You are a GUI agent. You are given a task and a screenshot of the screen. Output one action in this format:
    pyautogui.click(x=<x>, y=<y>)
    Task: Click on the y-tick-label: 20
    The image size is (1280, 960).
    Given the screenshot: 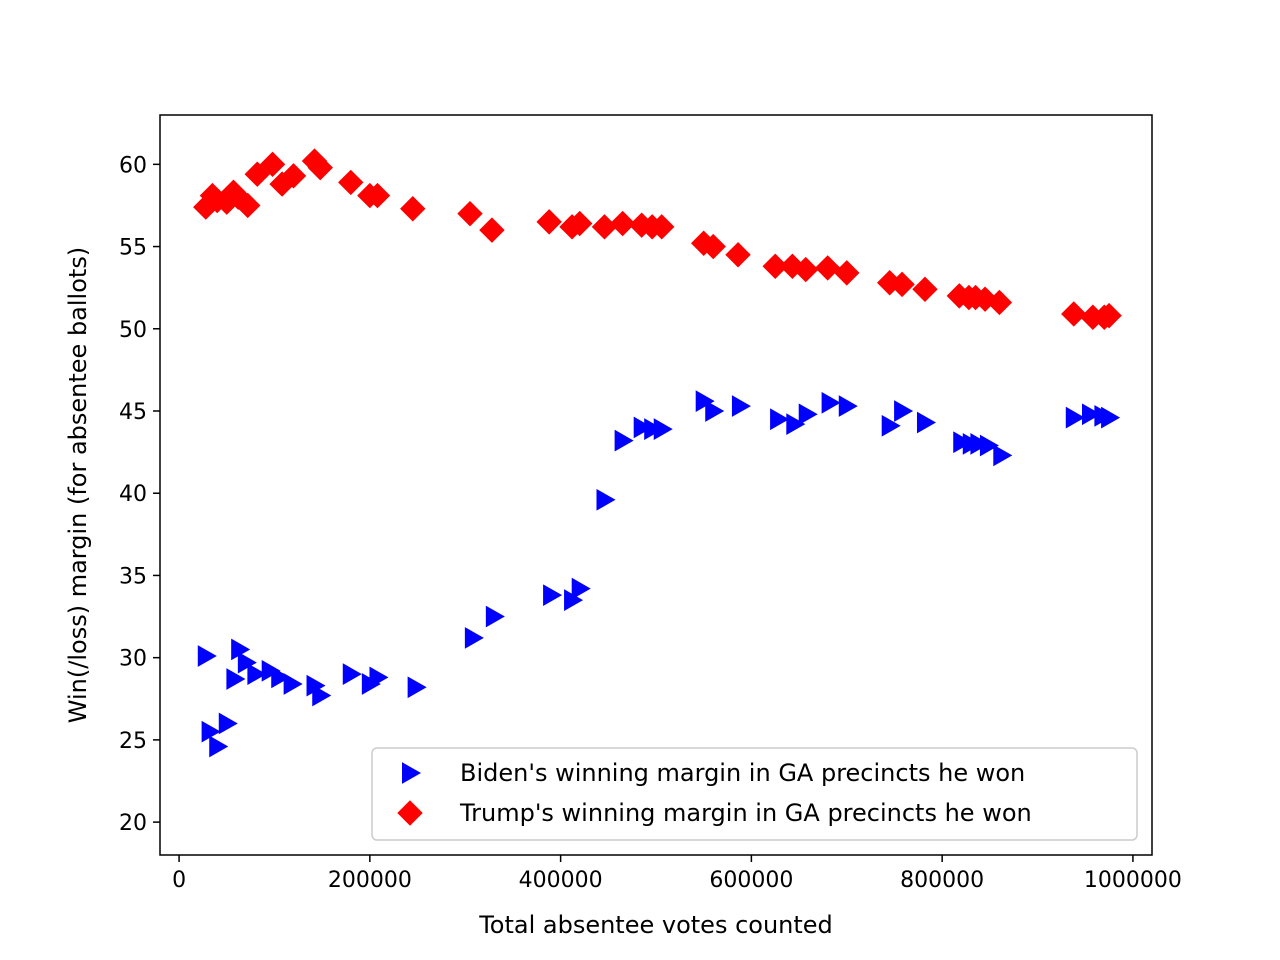 What is the action you would take?
    pyautogui.click(x=133, y=823)
    